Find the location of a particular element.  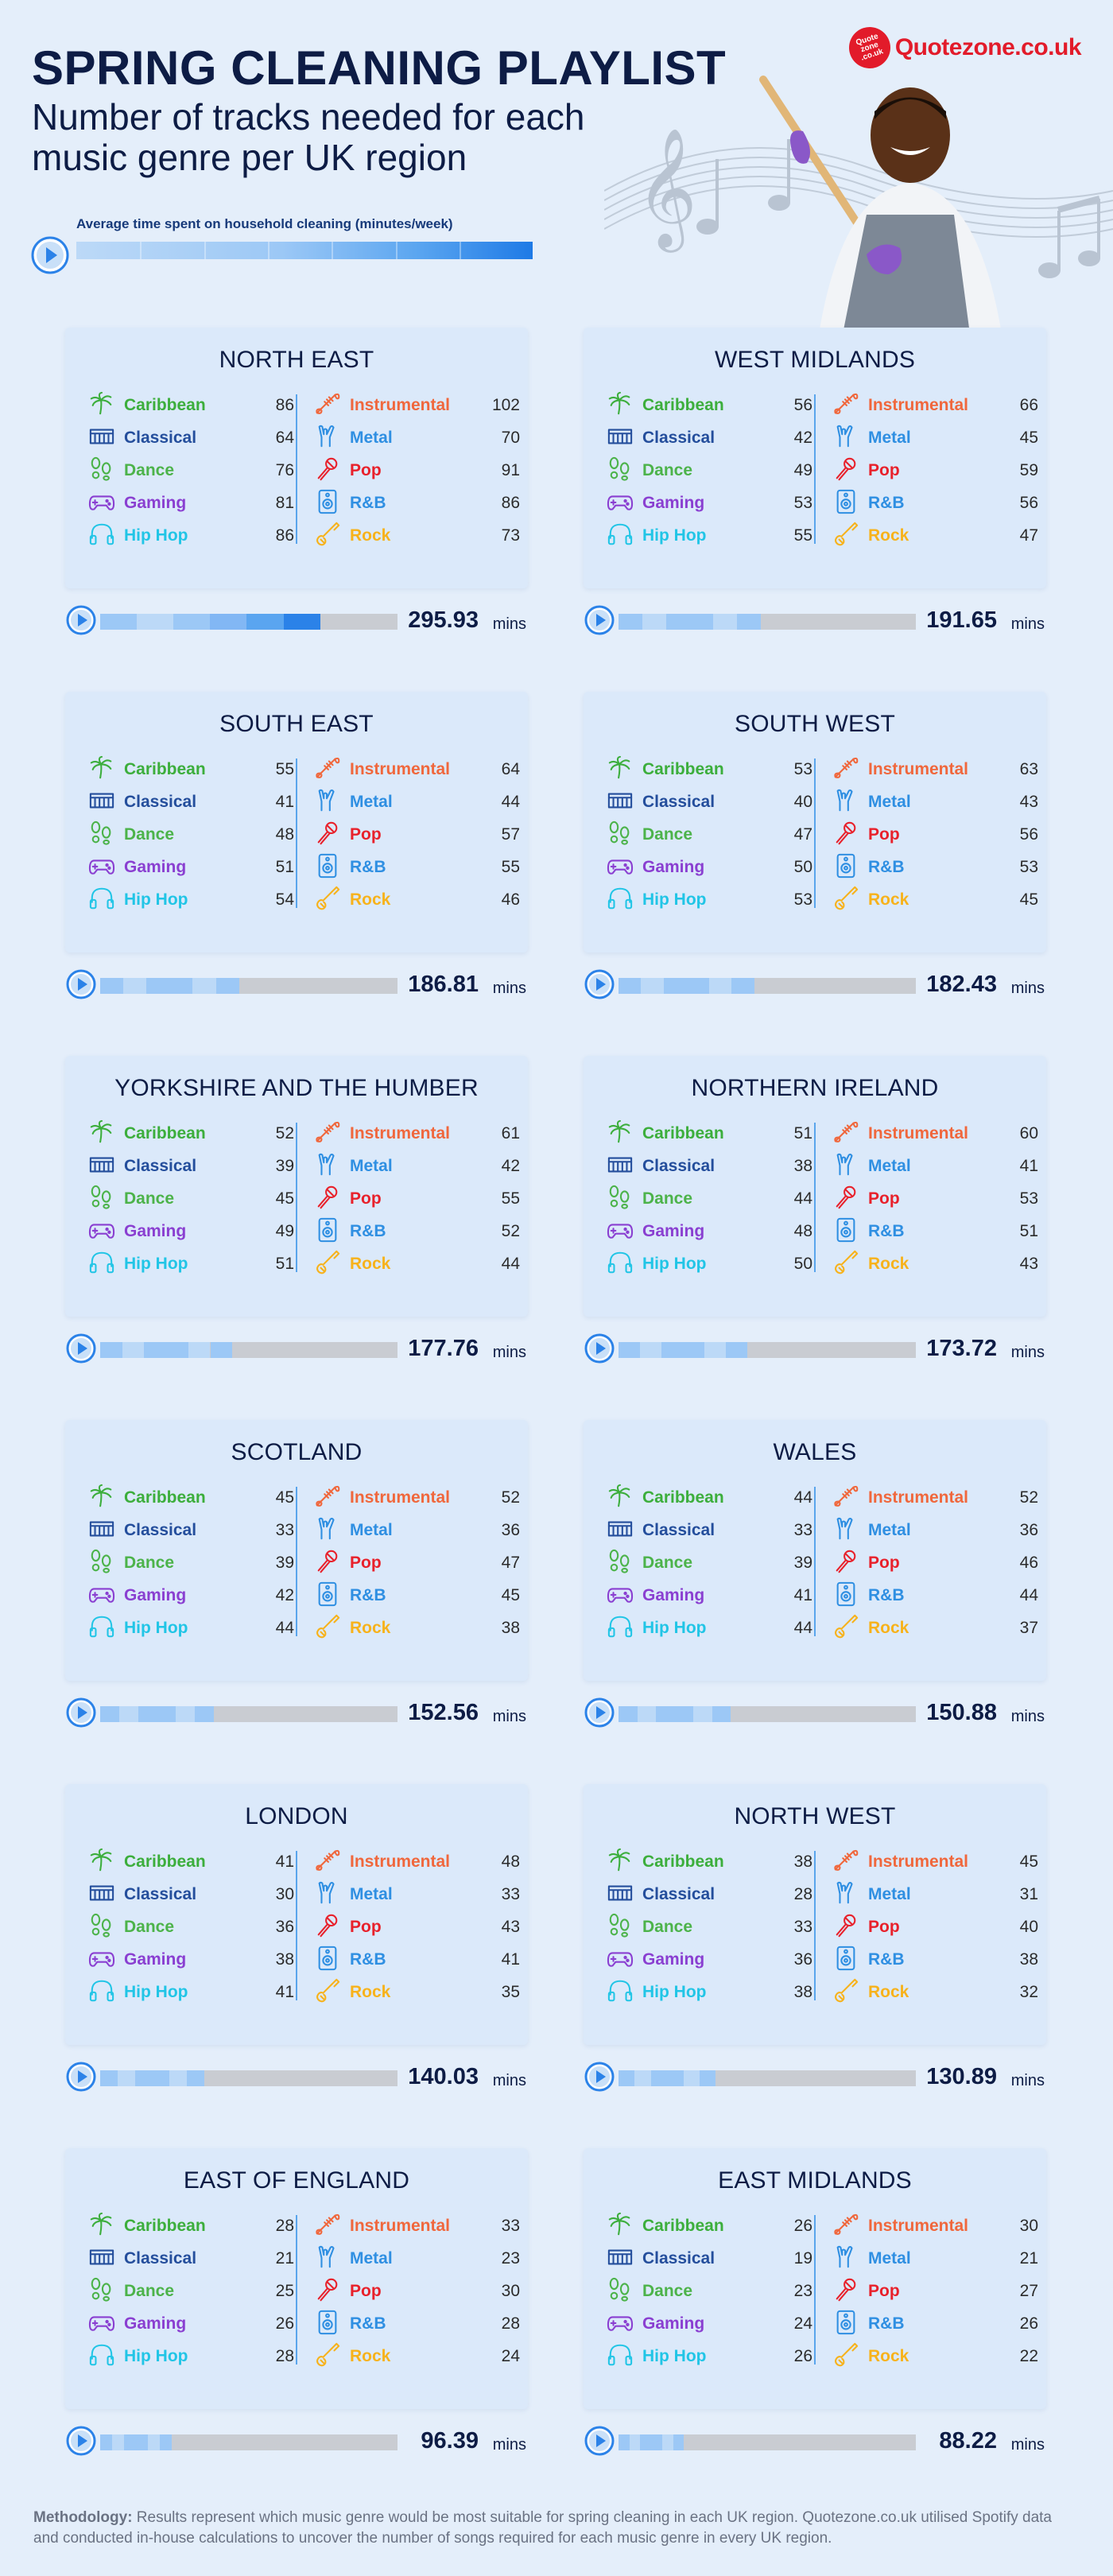

genre-track-count: 23 is located at coordinates (802, 2291).